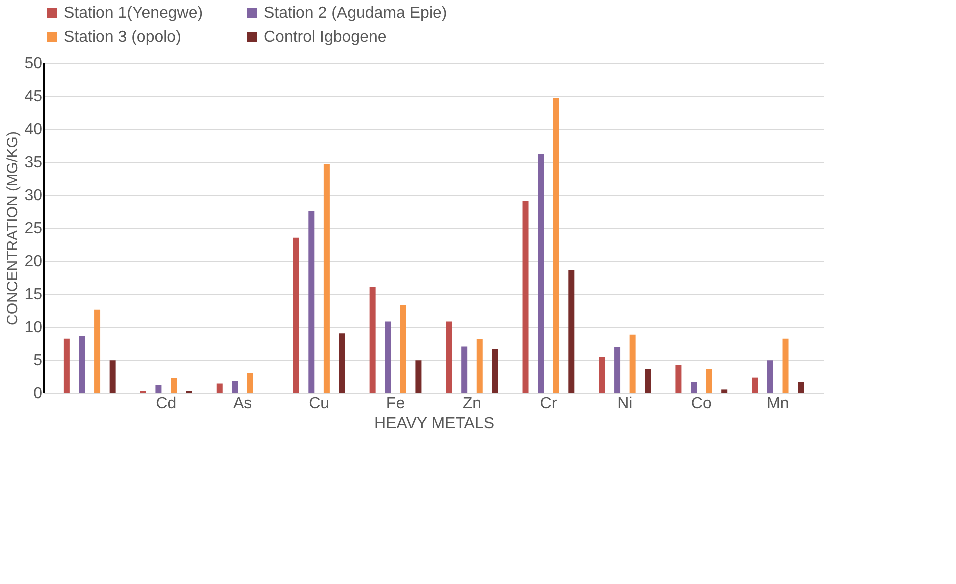 The image size is (956, 584). Describe the element at coordinates (434, 424) in the screenshot. I see `x-axis-title: HEAVY METALS` at that location.